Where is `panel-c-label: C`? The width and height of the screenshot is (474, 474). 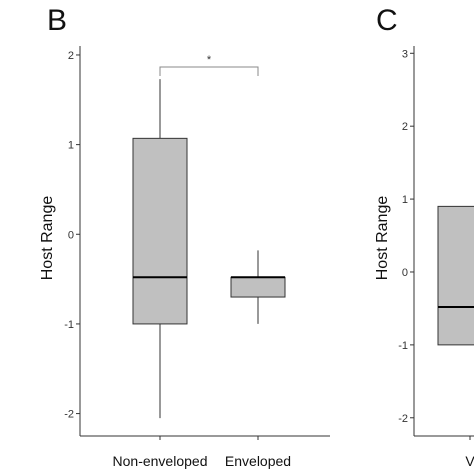 panel-c-label: C is located at coordinates (387, 20).